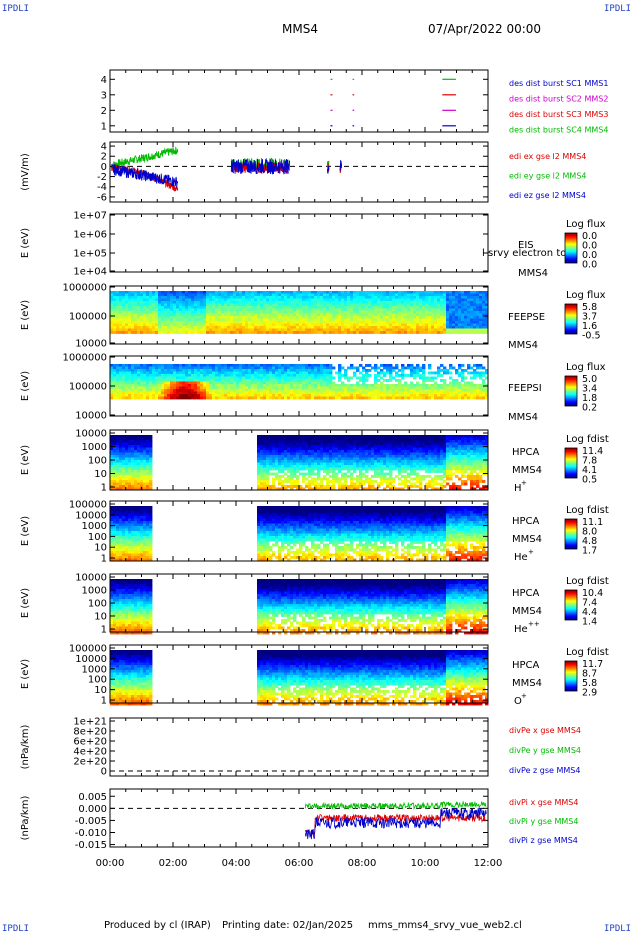  What do you see at coordinates (102, 177) in the screenshot?
I see `y-tick-label: -2` at bounding box center [102, 177].